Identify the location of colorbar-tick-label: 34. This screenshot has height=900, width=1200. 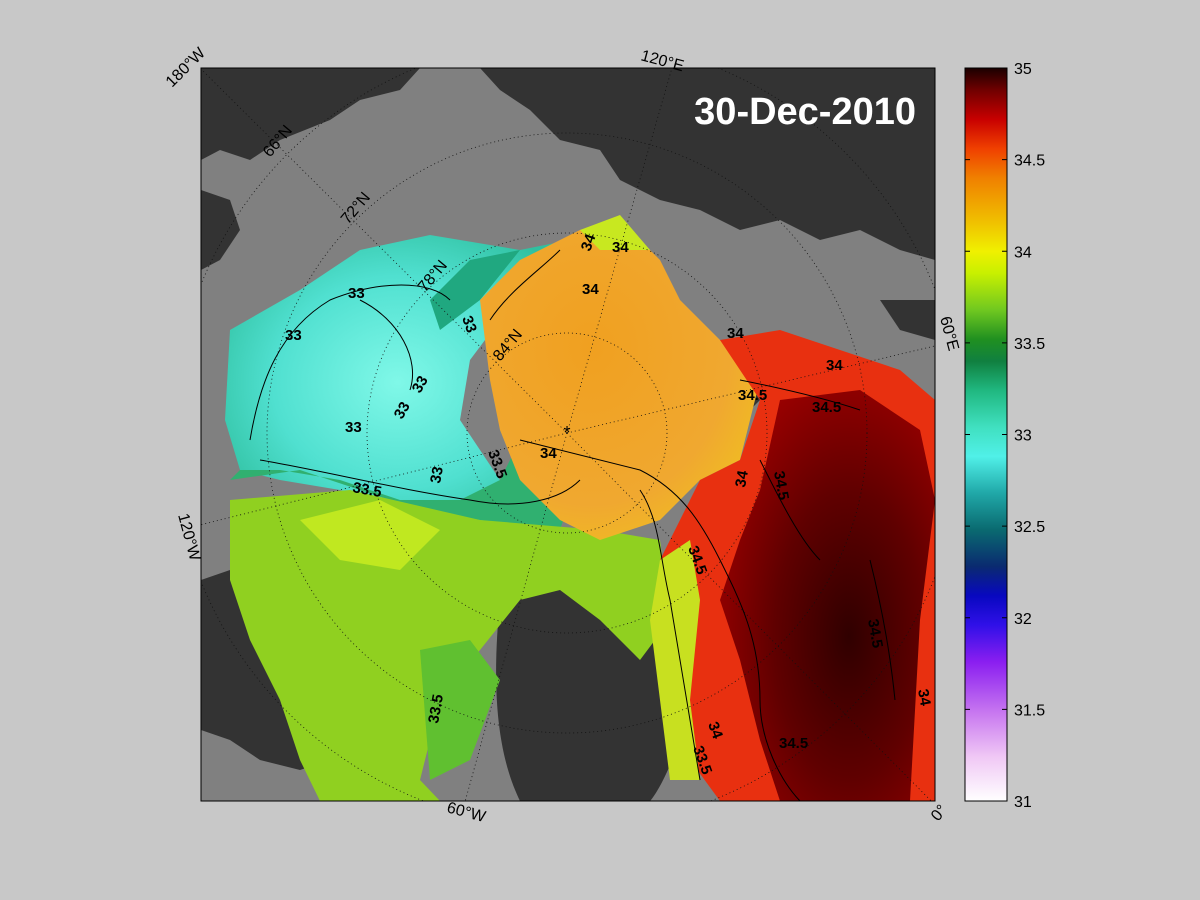
(1023, 252).